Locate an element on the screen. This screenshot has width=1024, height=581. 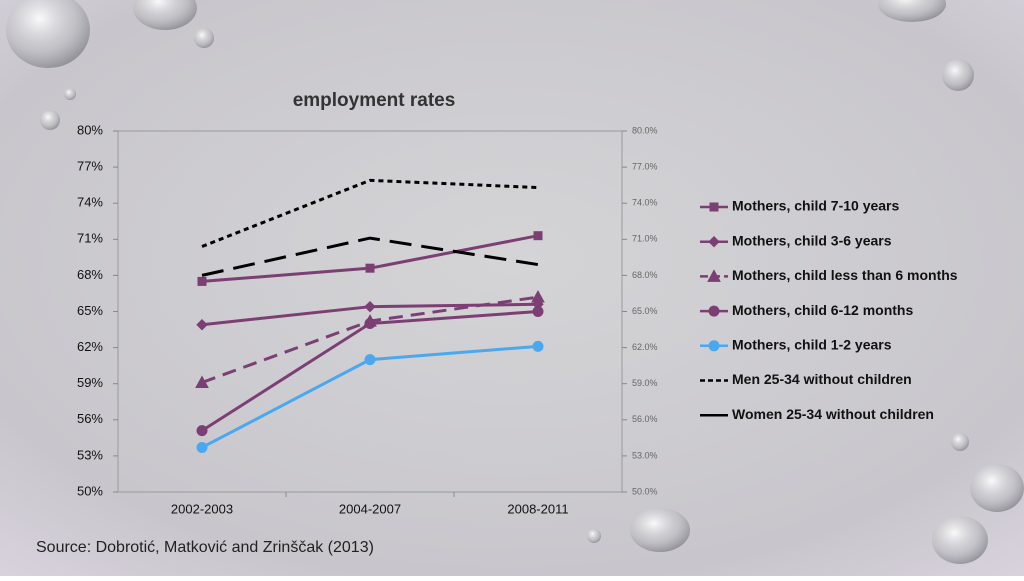
legend-item: Mothers, child 3-6 years is located at coordinates (796, 240).